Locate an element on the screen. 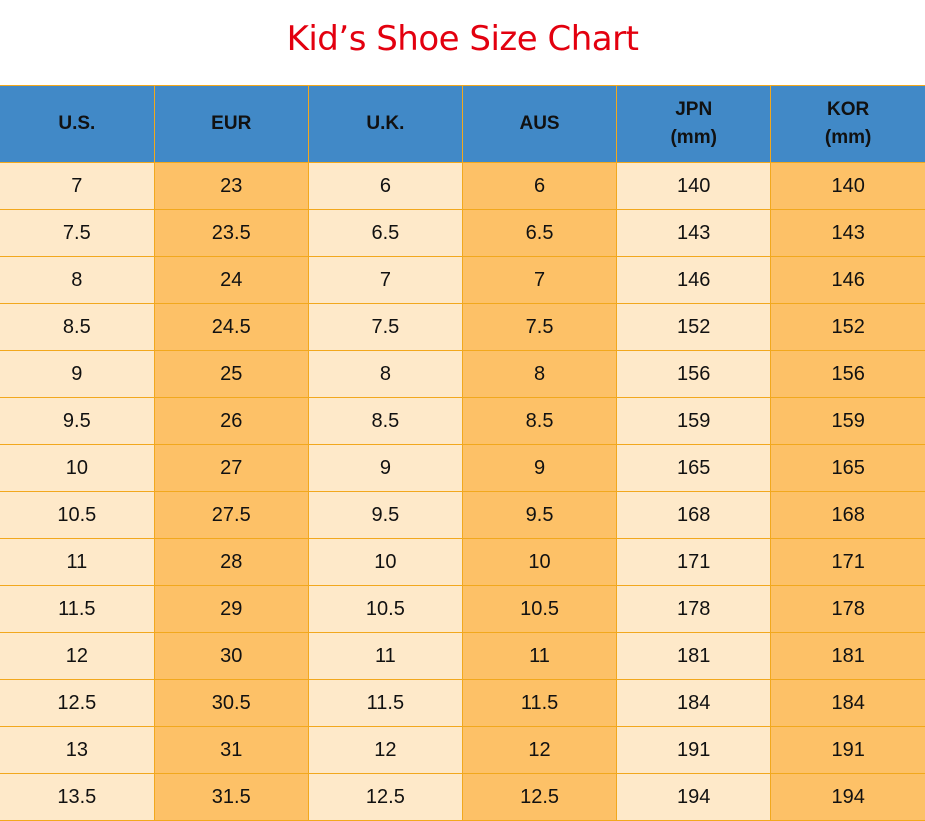 Image resolution: width=925 pixels, height=821 pixels. table-row: 12 30 11 11 181 181 is located at coordinates (462, 656).